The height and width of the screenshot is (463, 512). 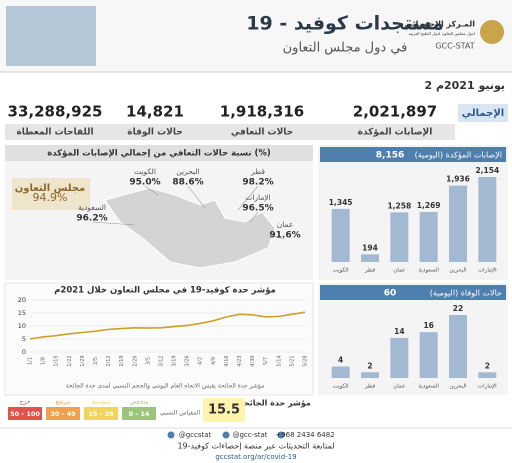 I want to click on region-name: عمان, so click(x=285, y=224).